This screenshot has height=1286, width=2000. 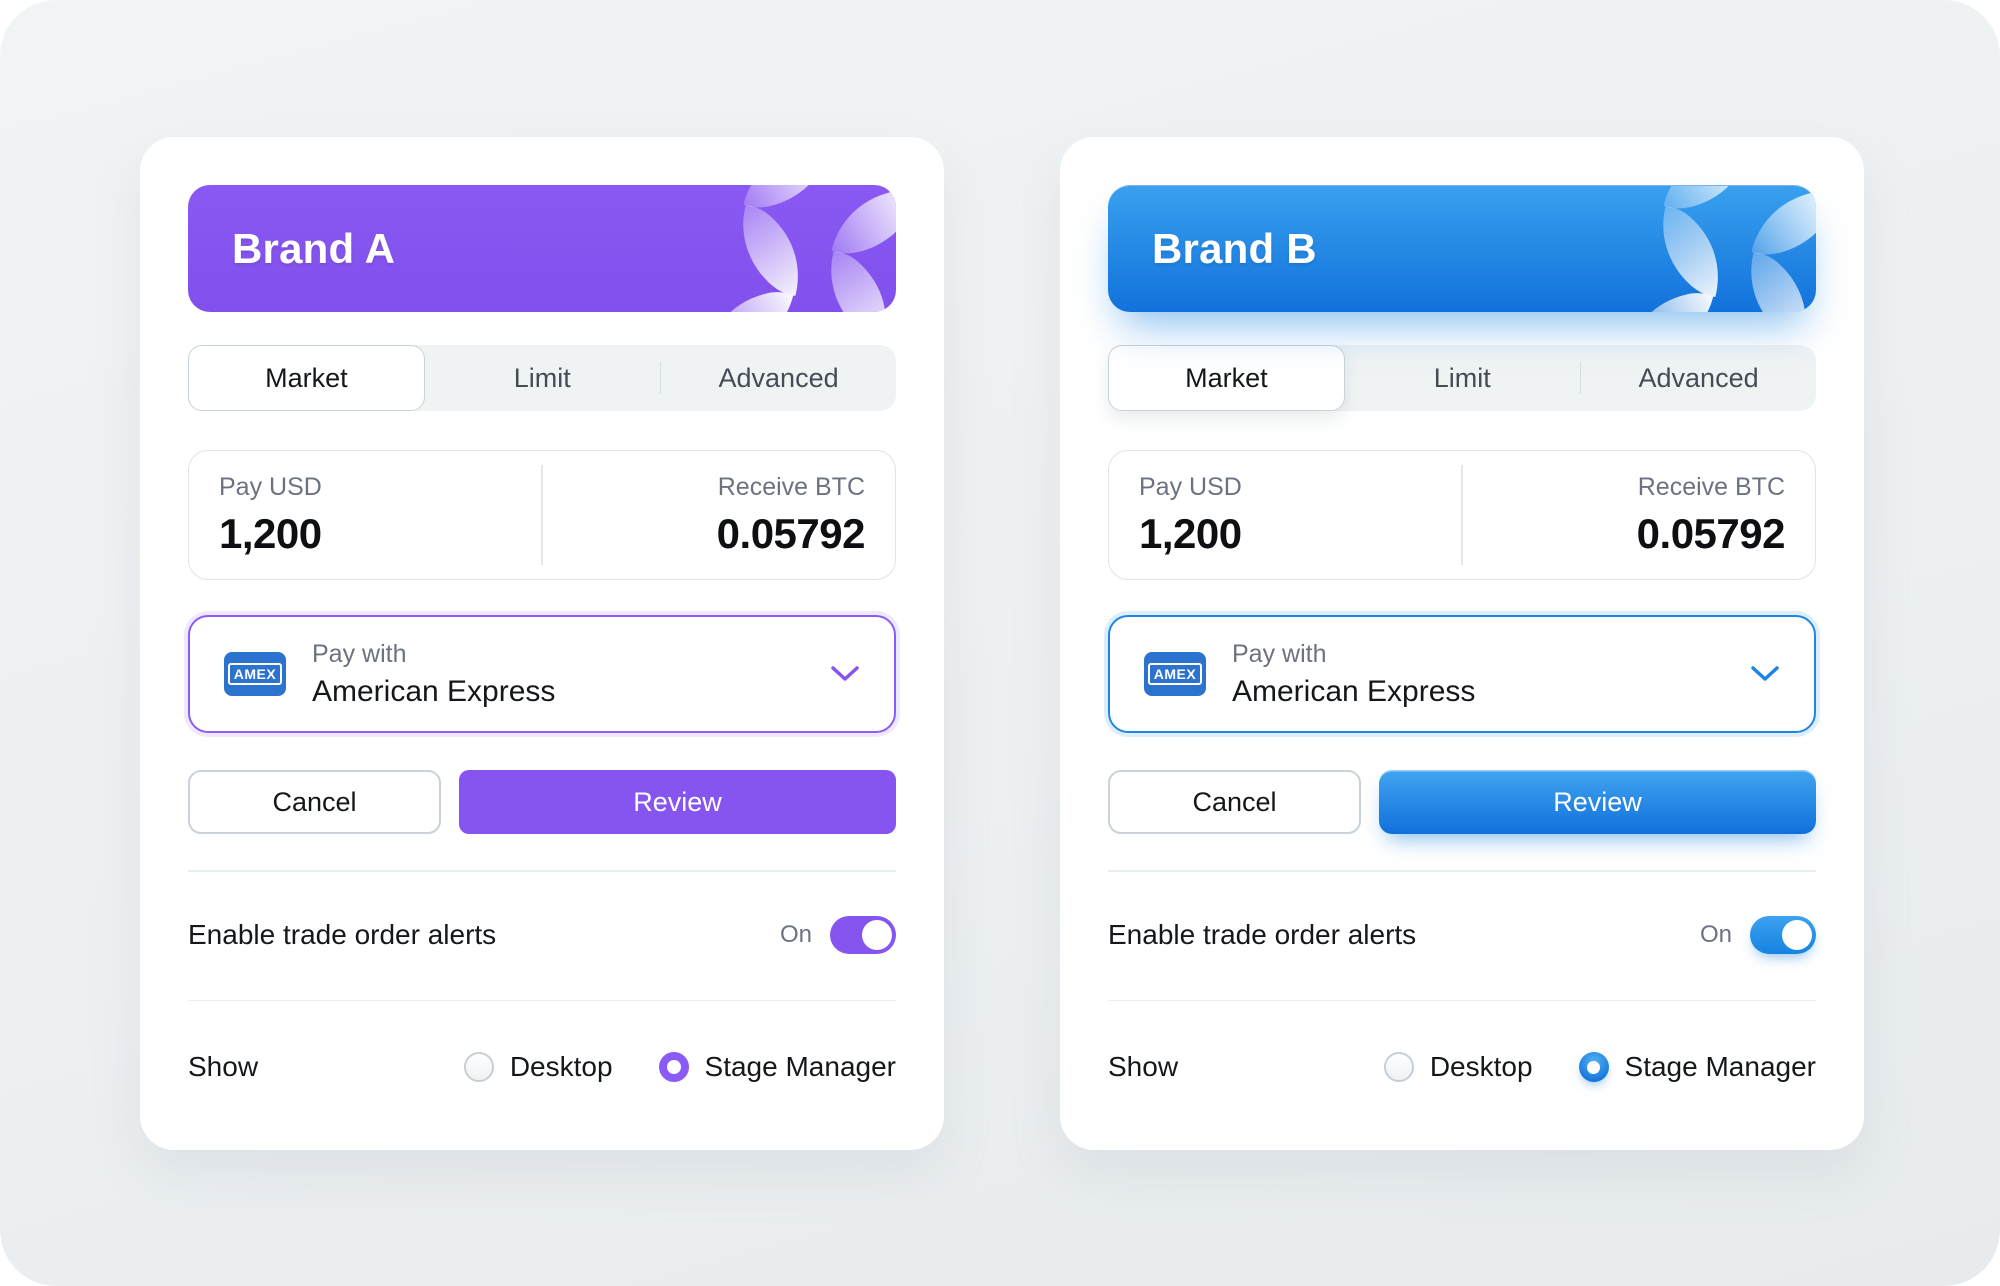 What do you see at coordinates (314, 248) in the screenshot?
I see `brand-title: Brand A` at bounding box center [314, 248].